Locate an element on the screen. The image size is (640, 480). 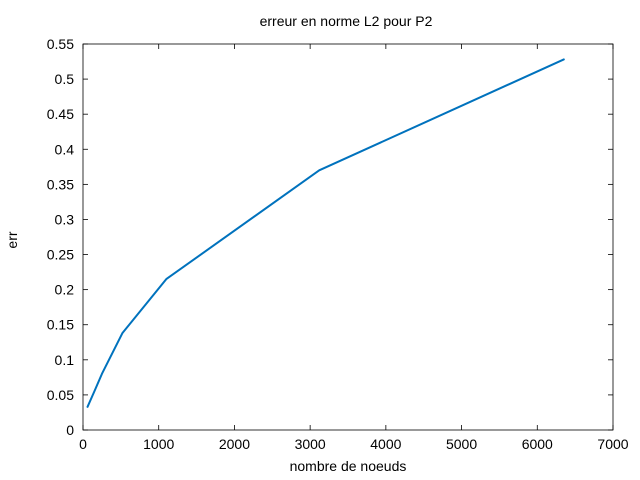
y-tick-label: 0.45 is located at coordinates (60, 114).